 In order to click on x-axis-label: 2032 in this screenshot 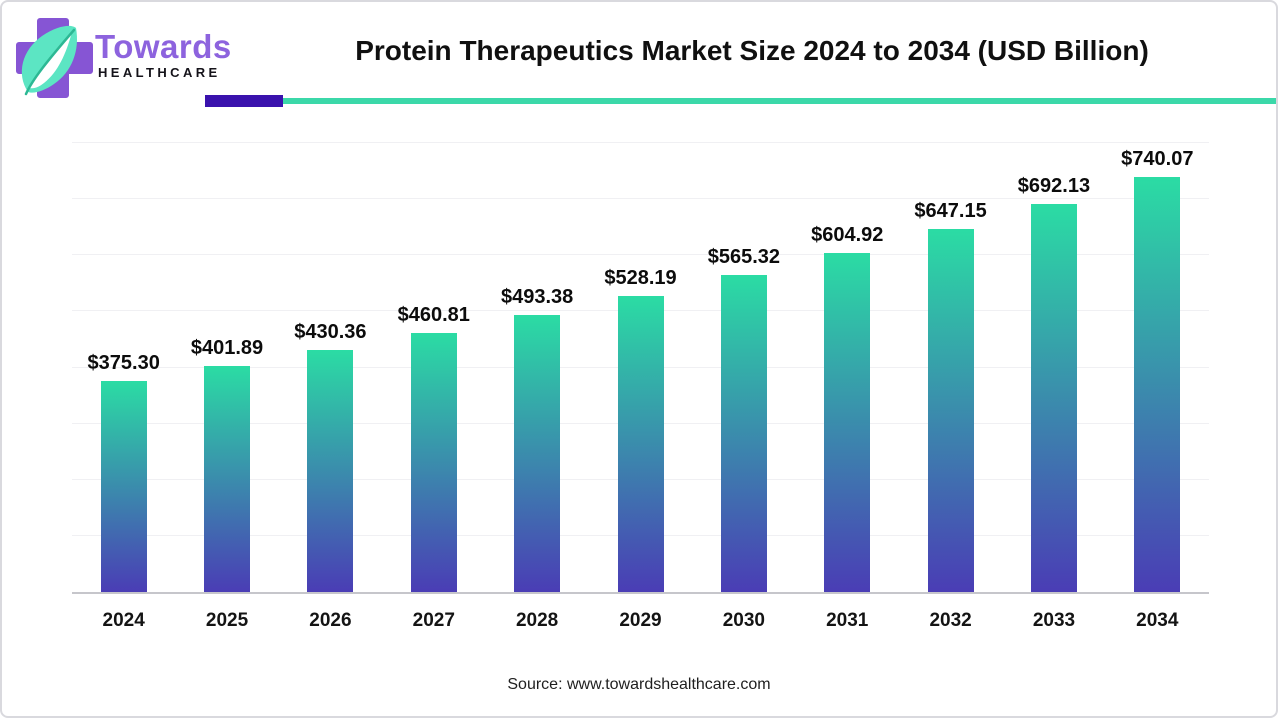, I will do `click(950, 620)`.